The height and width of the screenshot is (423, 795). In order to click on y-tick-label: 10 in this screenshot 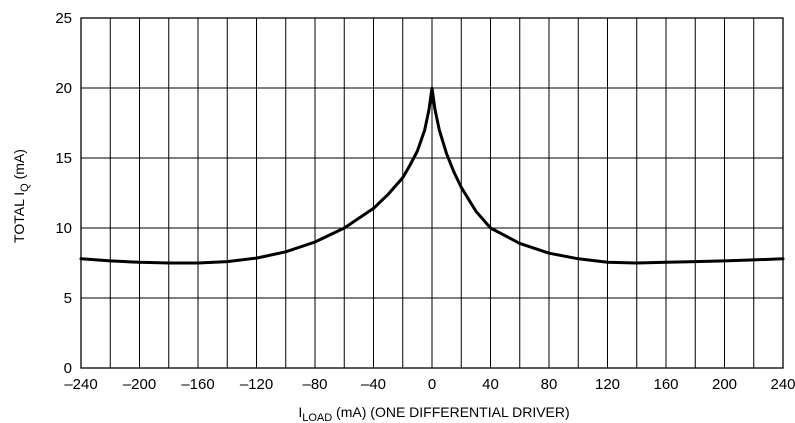, I will do `click(63, 228)`.